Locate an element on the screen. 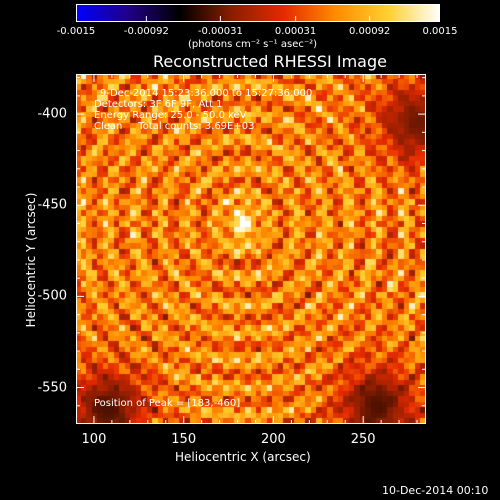 The height and width of the screenshot is (500, 500). y-tick-label: -550 is located at coordinates (52, 388).